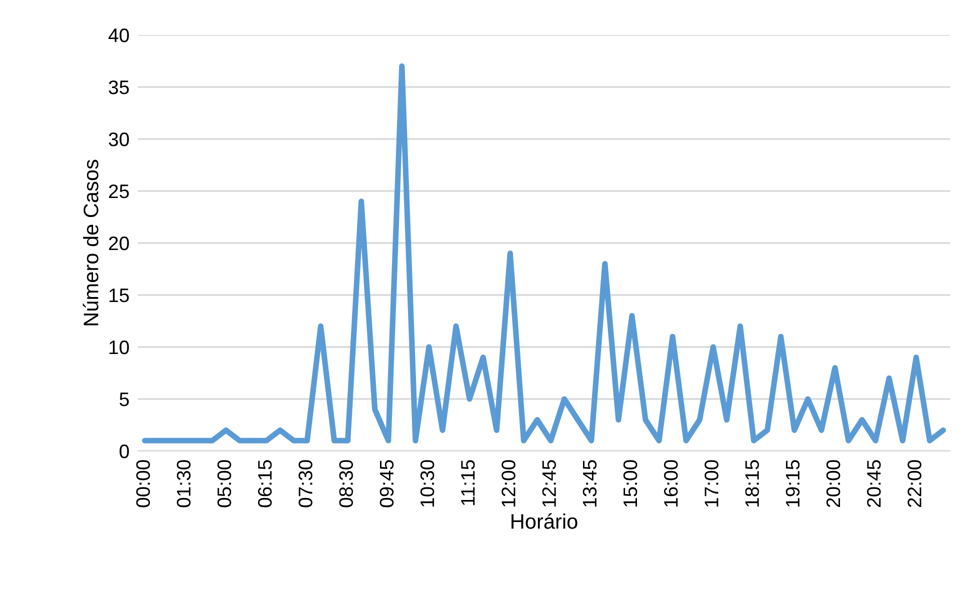  I want to click on x-tick-label: 15:00, so click(630, 483).